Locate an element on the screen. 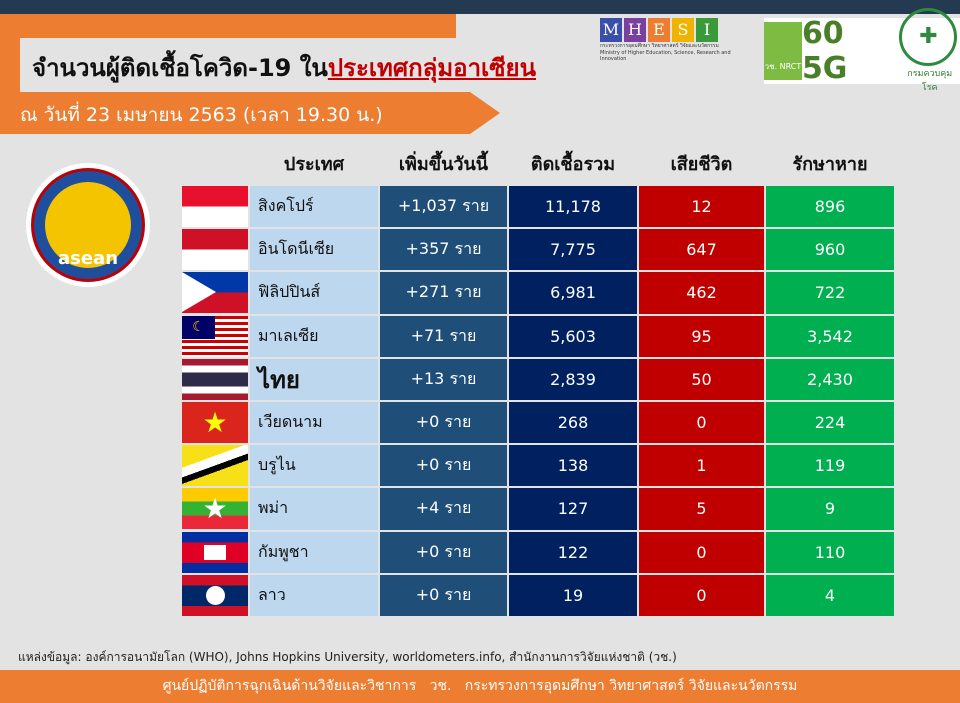 The image size is (960, 703). ddc-caption: กรมควบคุมโรค is located at coordinates (930, 81).